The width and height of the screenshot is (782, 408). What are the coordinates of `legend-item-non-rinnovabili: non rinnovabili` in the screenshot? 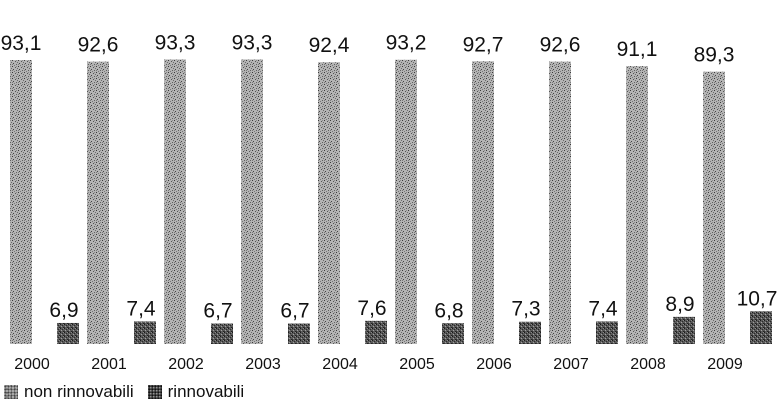 It's located at (69, 392).